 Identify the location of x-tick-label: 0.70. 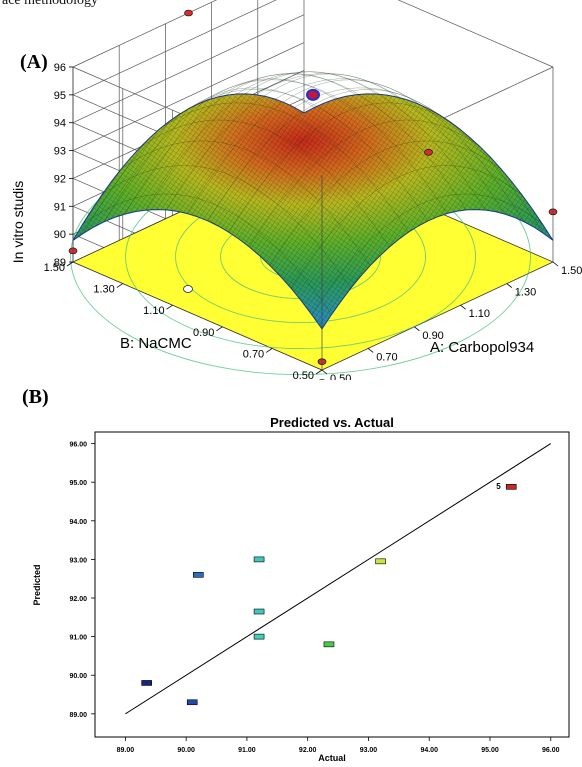
(386, 357).